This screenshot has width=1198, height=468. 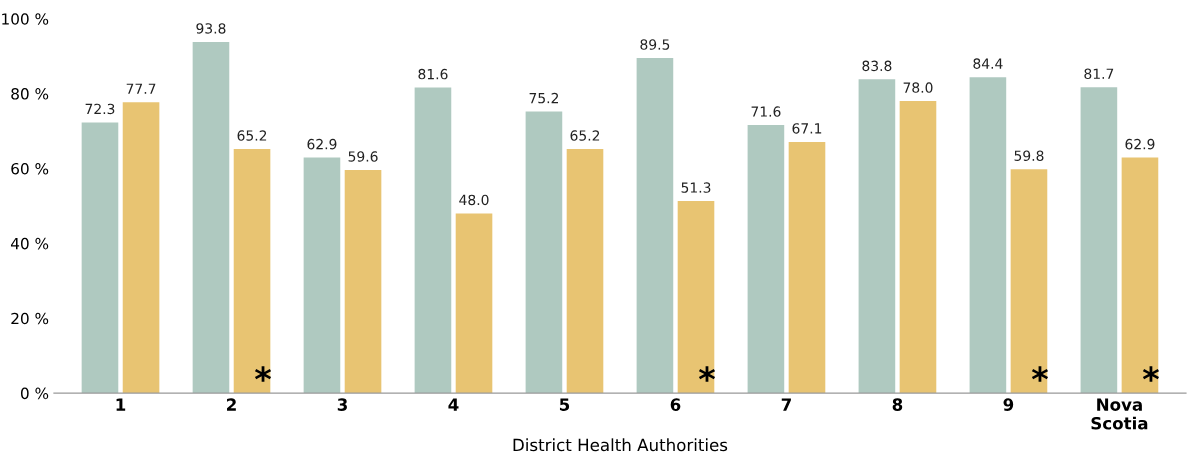 What do you see at coordinates (918, 87) in the screenshot?
I see `data-label: 78.0` at bounding box center [918, 87].